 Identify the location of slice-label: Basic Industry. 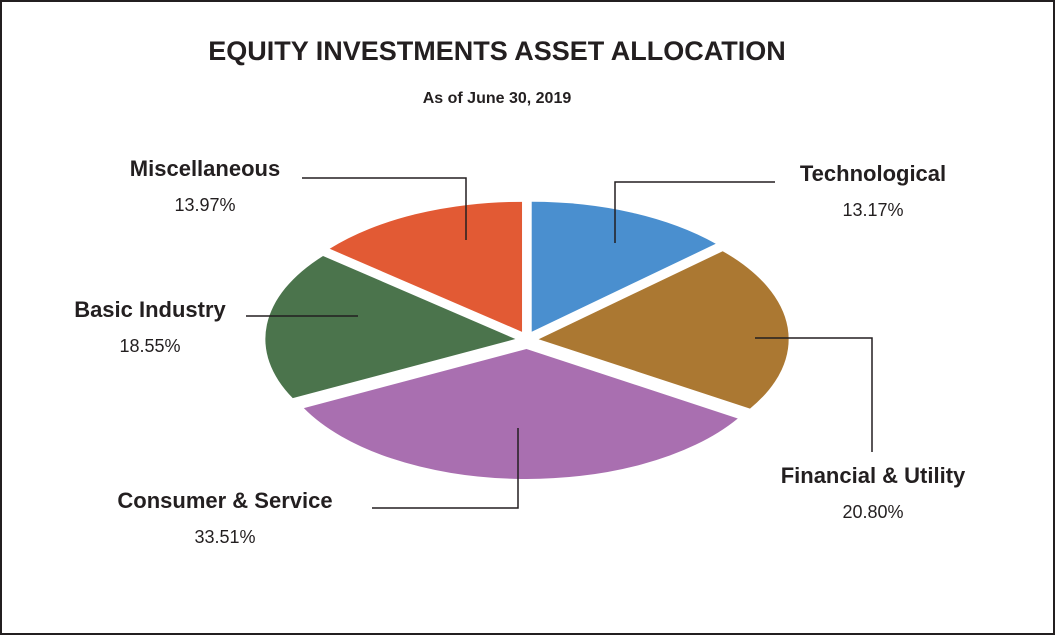
(150, 309).